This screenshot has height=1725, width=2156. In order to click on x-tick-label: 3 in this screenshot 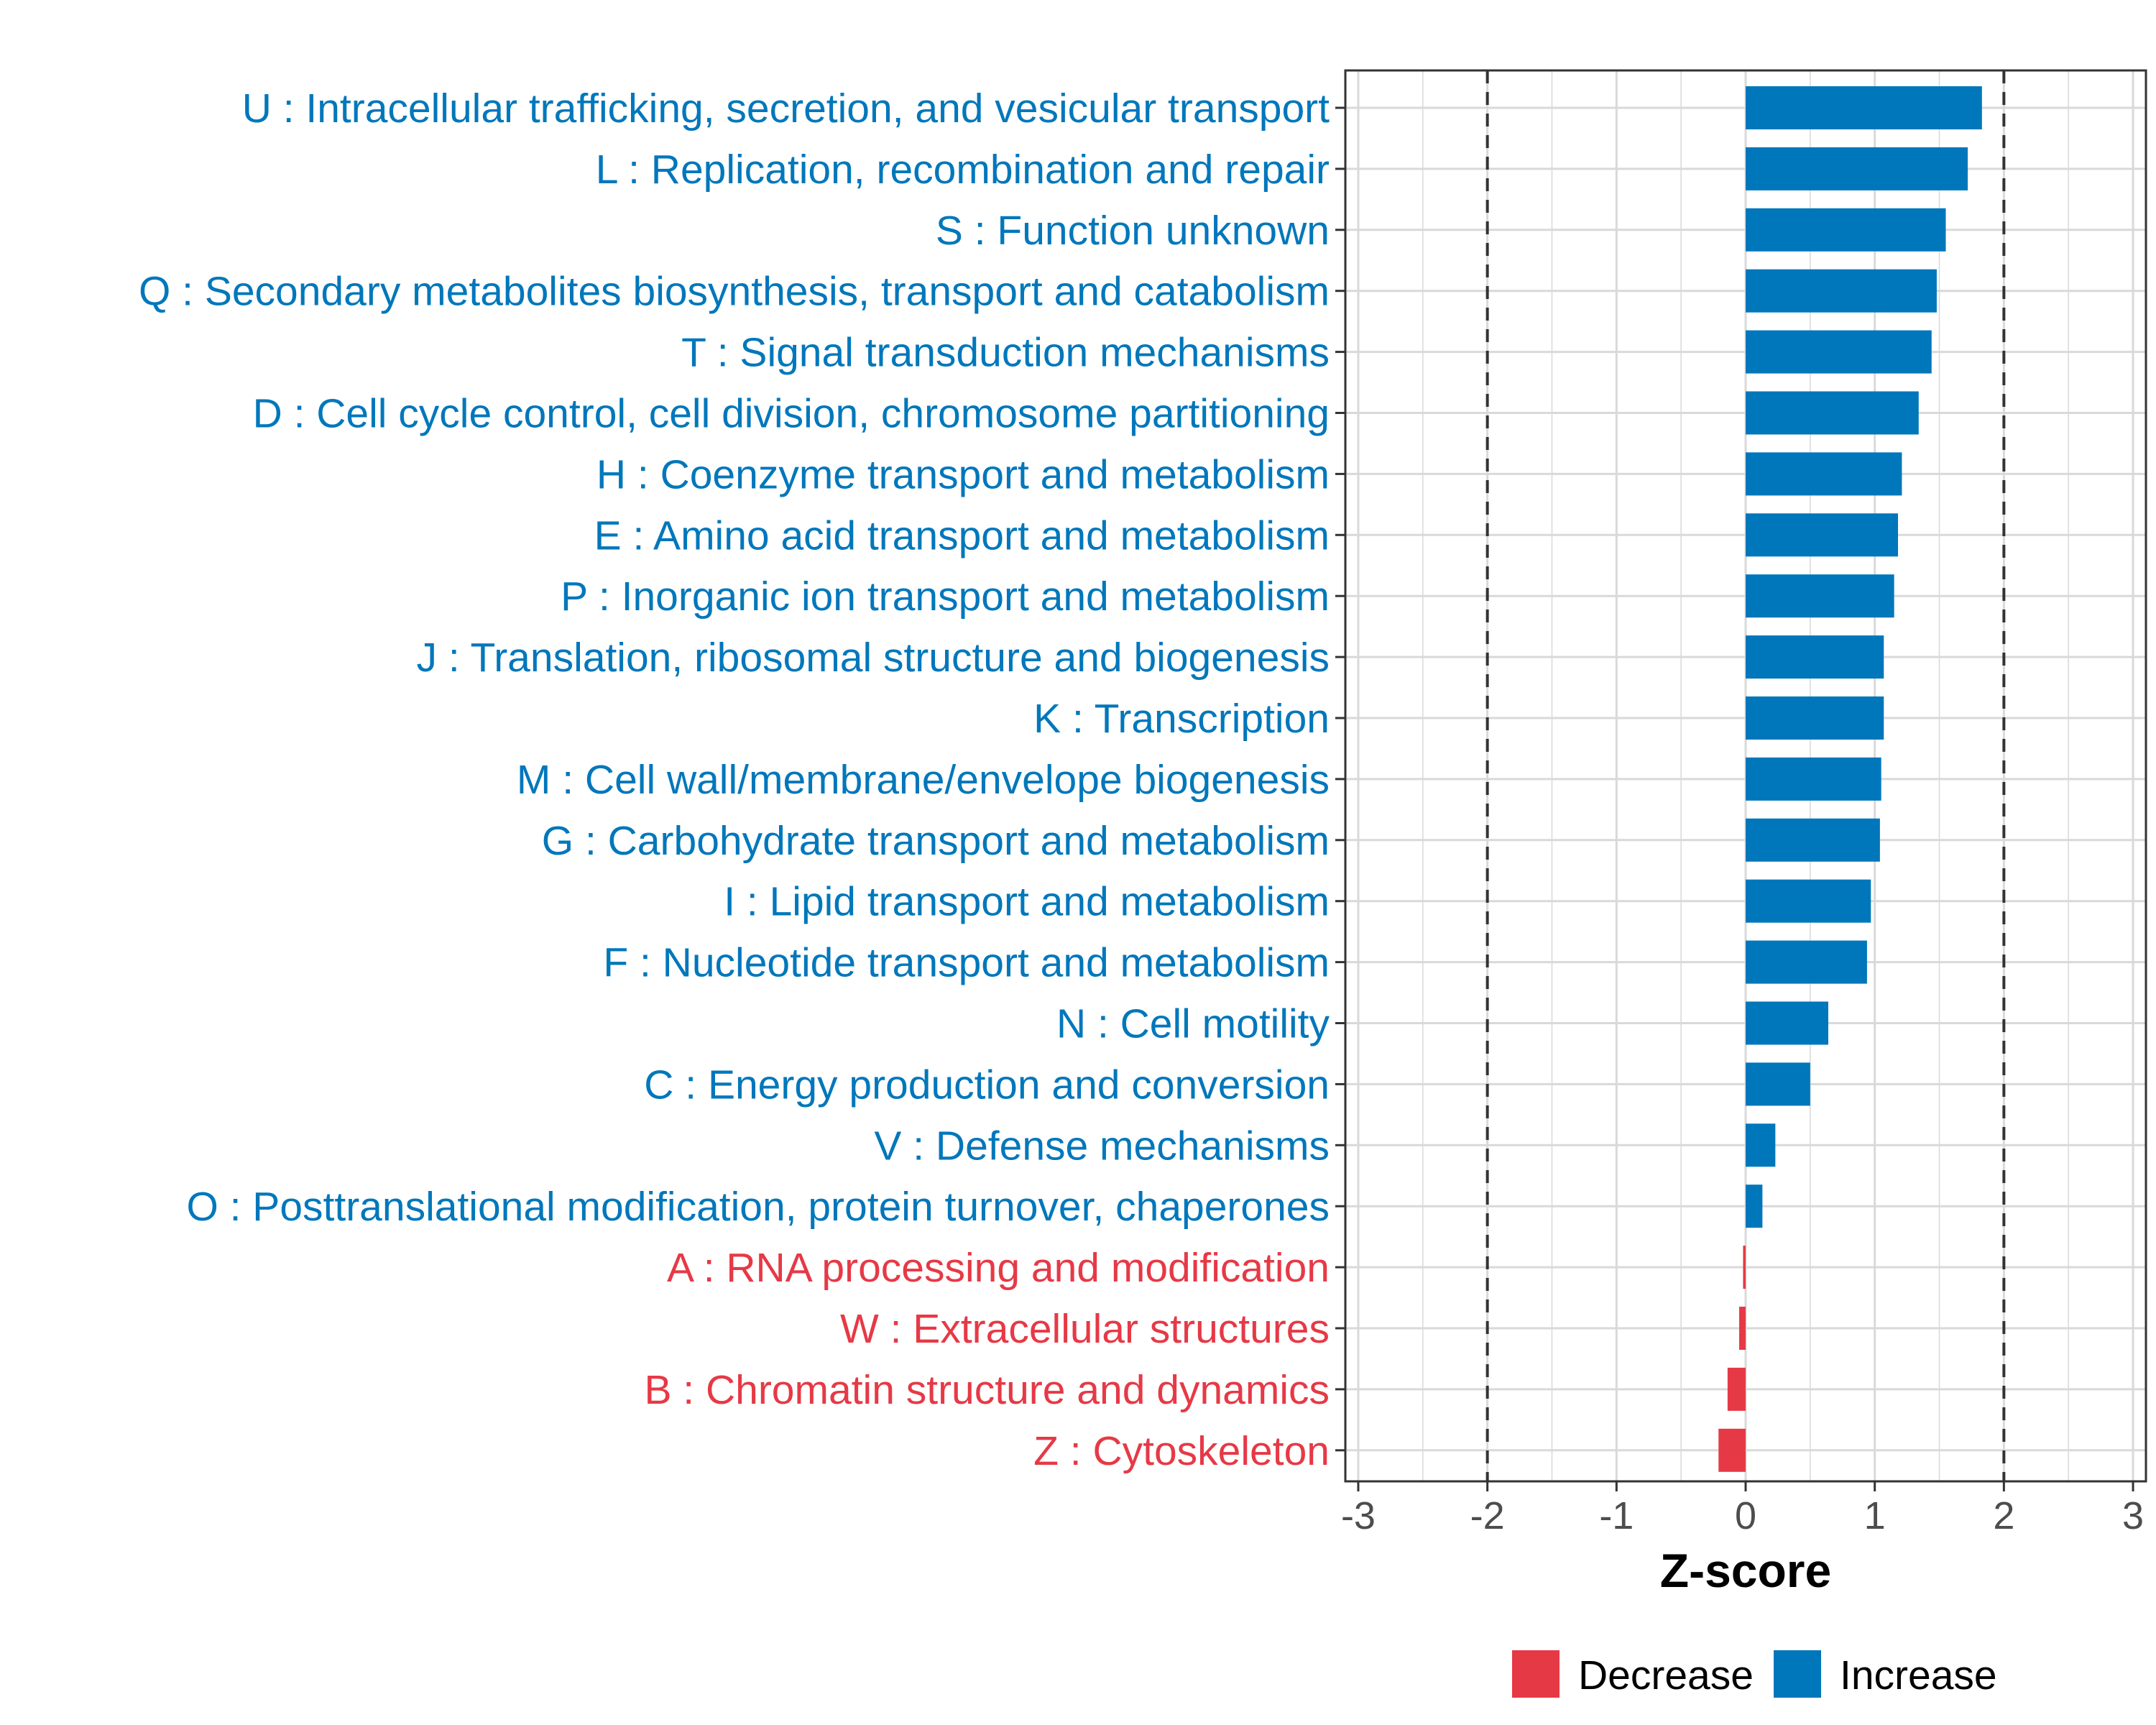, I will do `click(2133, 1515)`.